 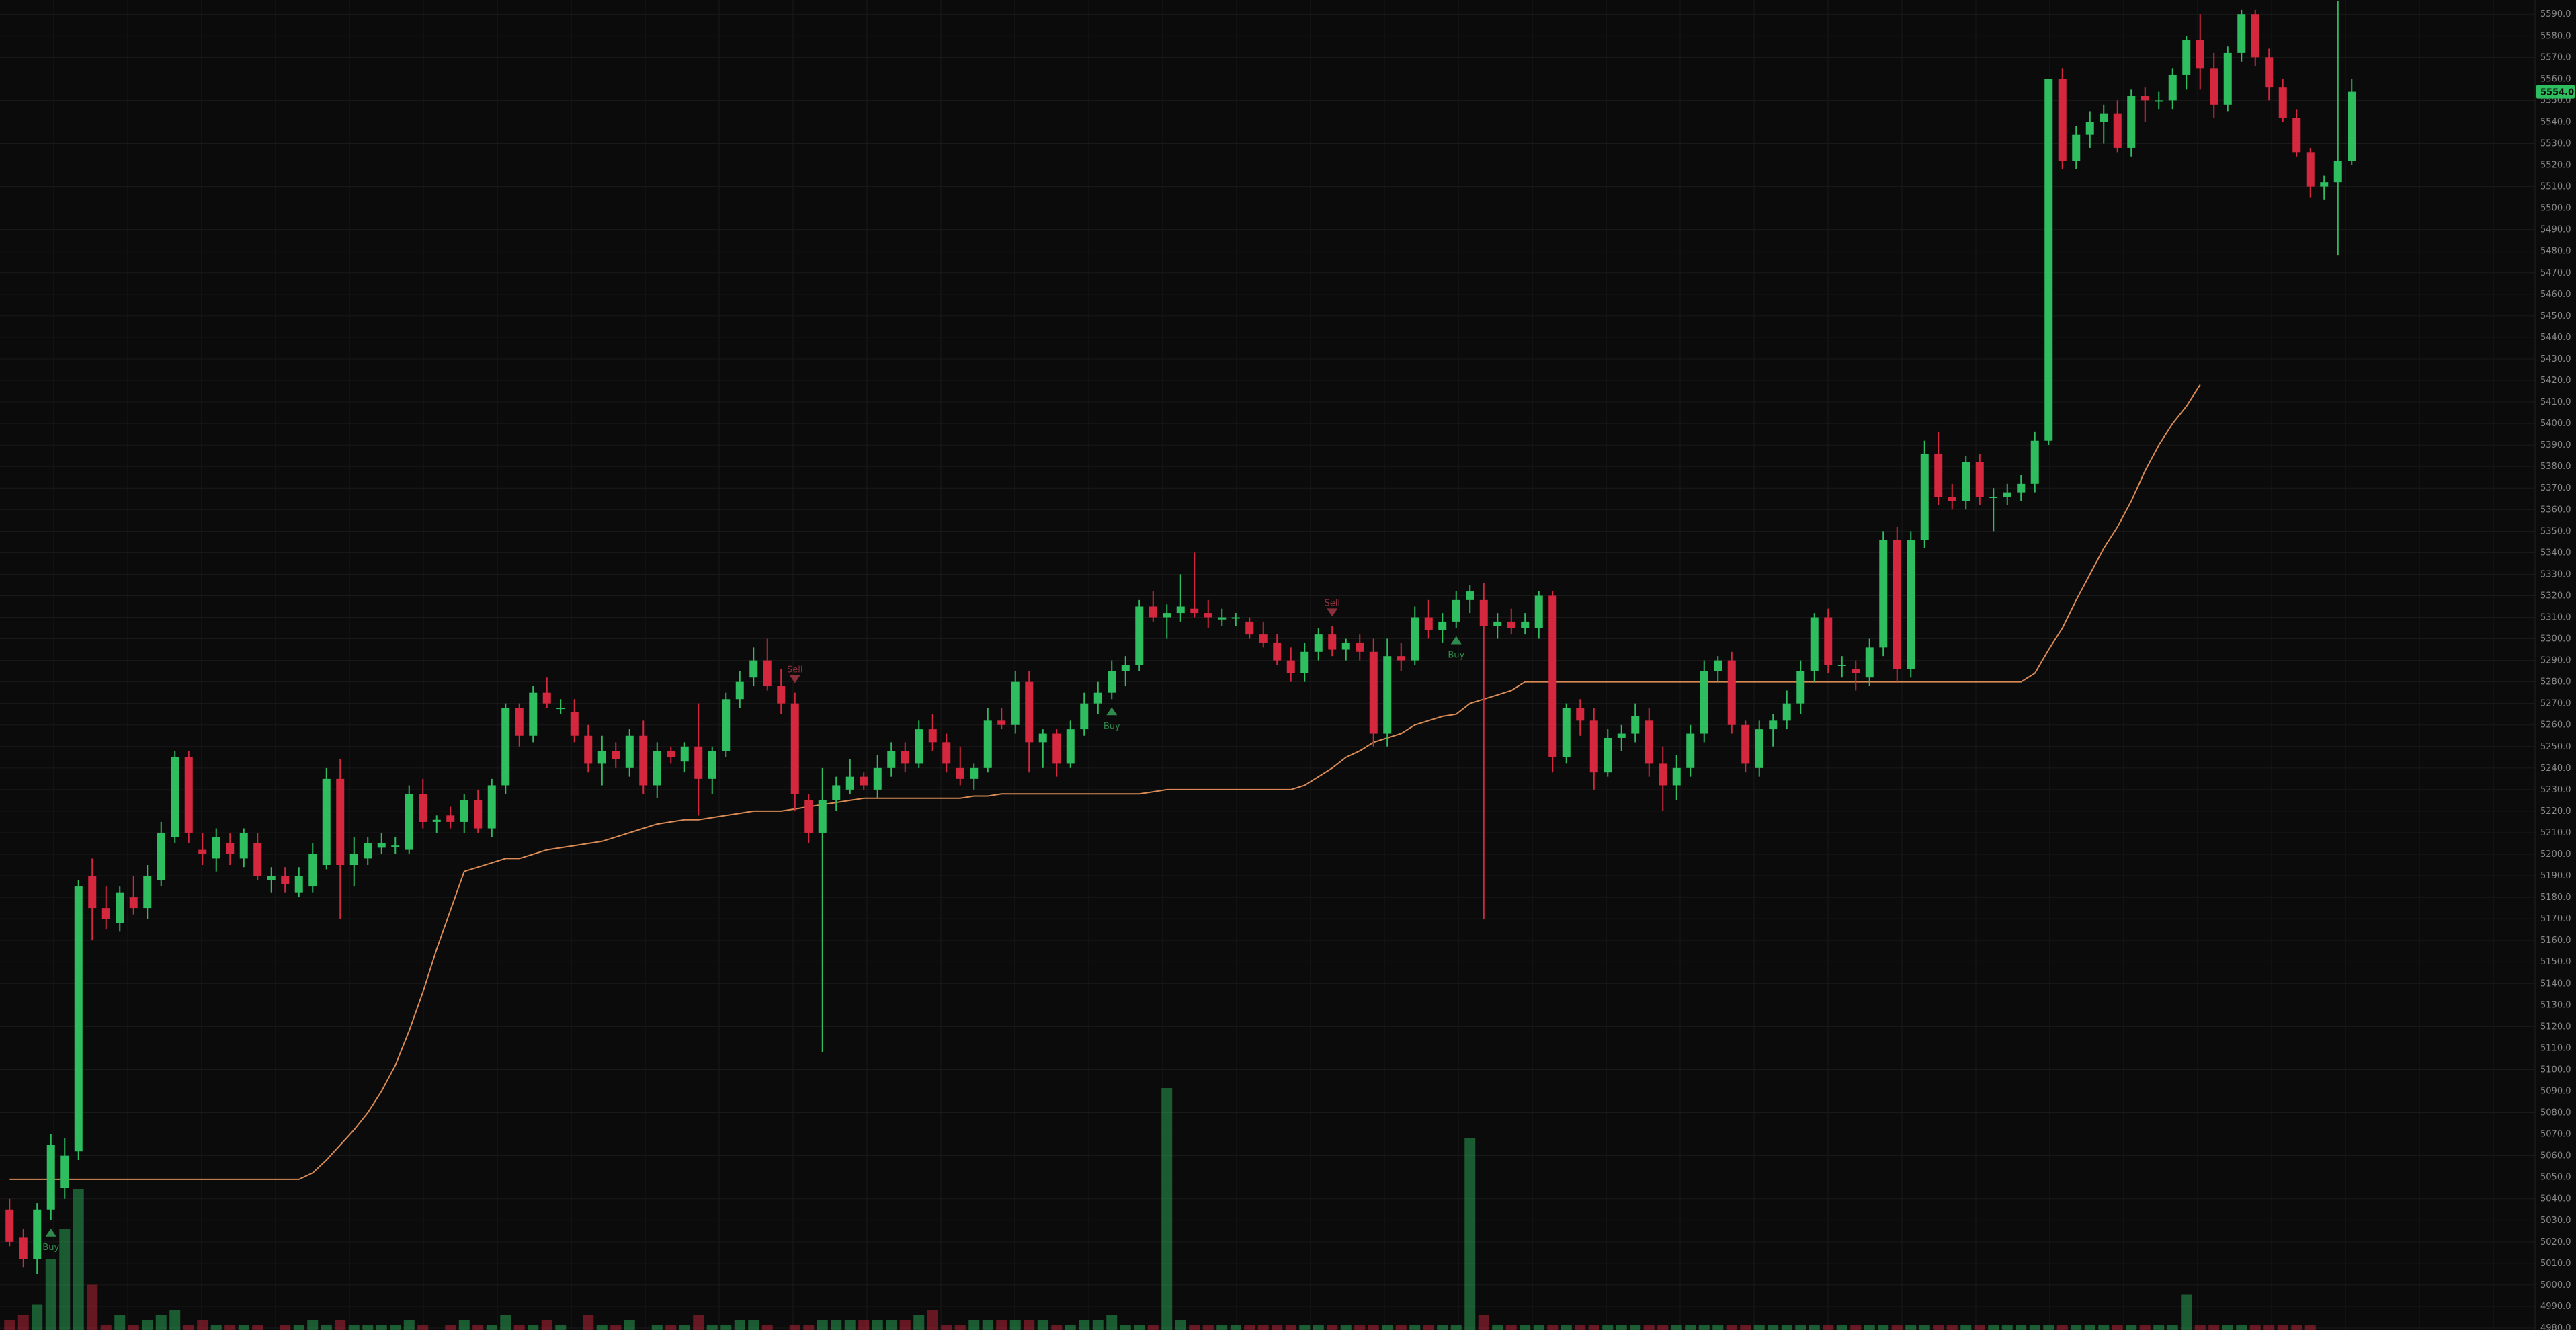 What do you see at coordinates (2555, 1005) in the screenshot?
I see `y-tick-label: 5130.0` at bounding box center [2555, 1005].